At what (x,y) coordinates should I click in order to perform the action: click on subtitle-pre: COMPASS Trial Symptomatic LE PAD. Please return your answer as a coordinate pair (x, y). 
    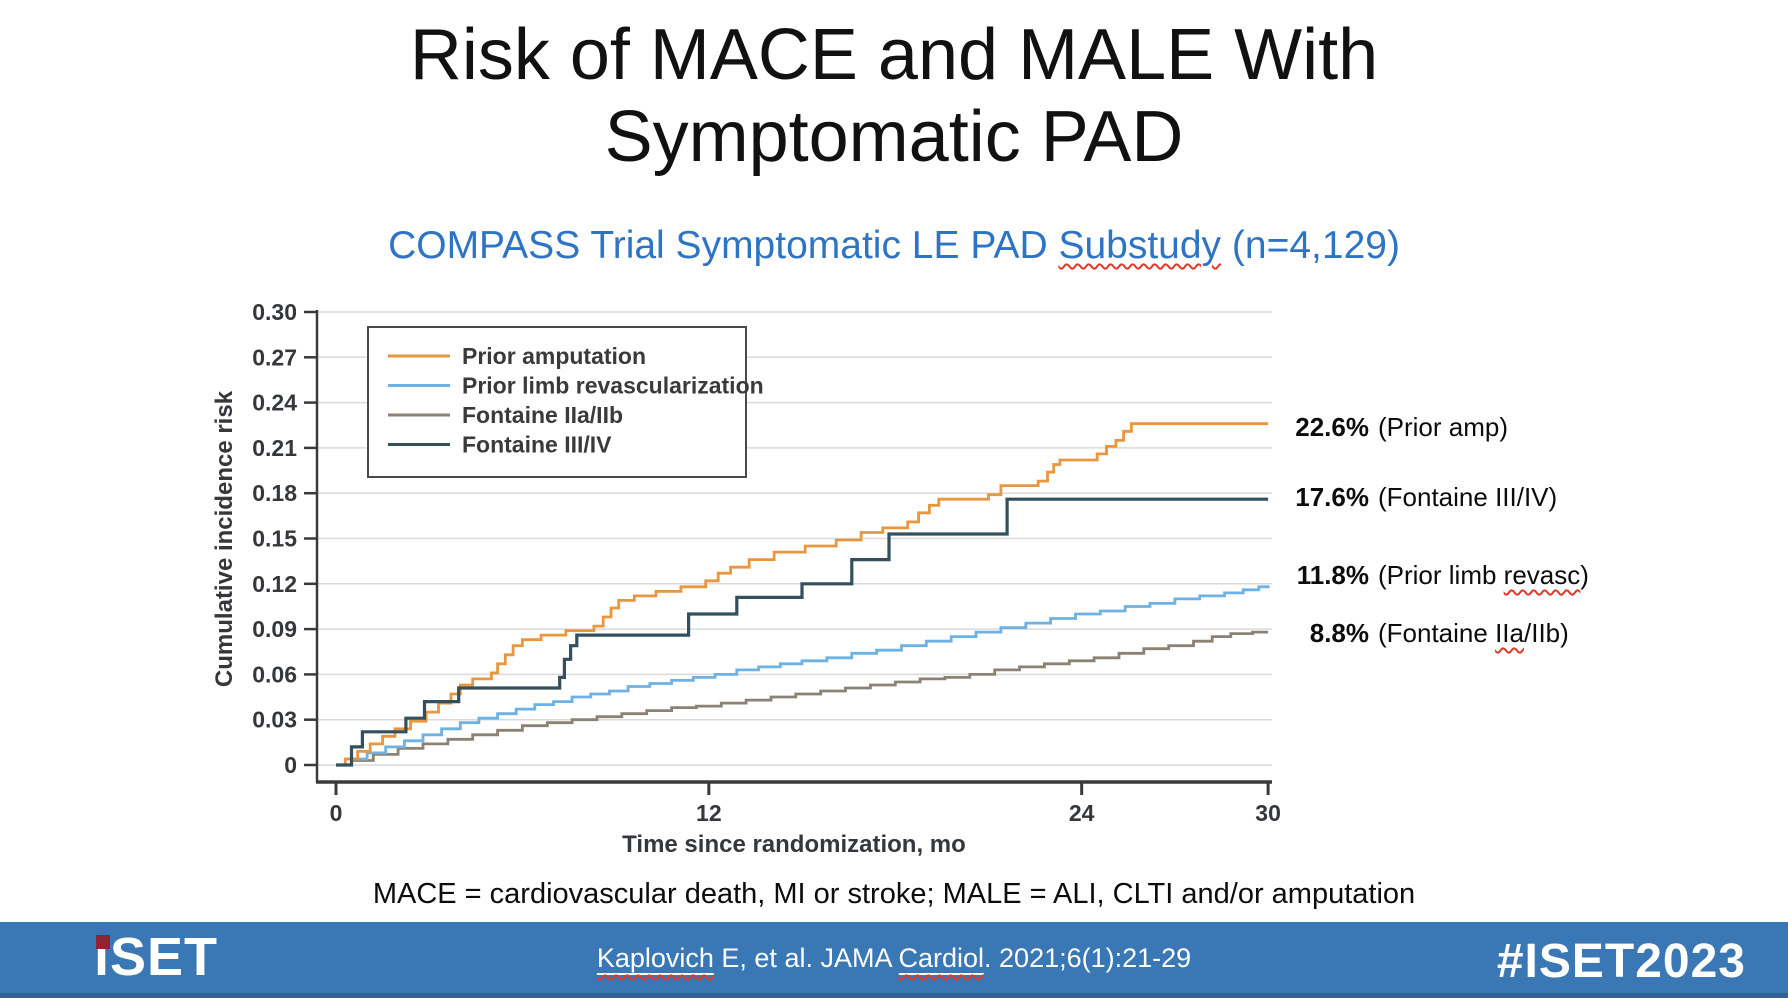
    Looking at the image, I should click on (723, 245).